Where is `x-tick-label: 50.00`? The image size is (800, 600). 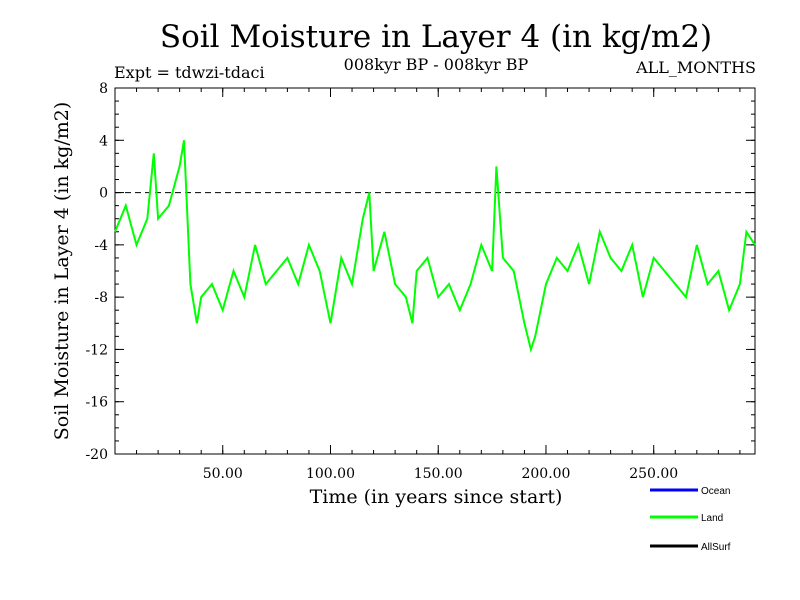 x-tick-label: 50.00 is located at coordinates (223, 474).